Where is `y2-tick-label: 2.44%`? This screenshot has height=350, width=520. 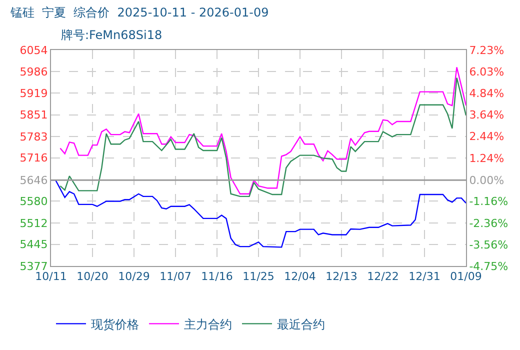
y2-tick-label: 2.44% is located at coordinates (486, 137).